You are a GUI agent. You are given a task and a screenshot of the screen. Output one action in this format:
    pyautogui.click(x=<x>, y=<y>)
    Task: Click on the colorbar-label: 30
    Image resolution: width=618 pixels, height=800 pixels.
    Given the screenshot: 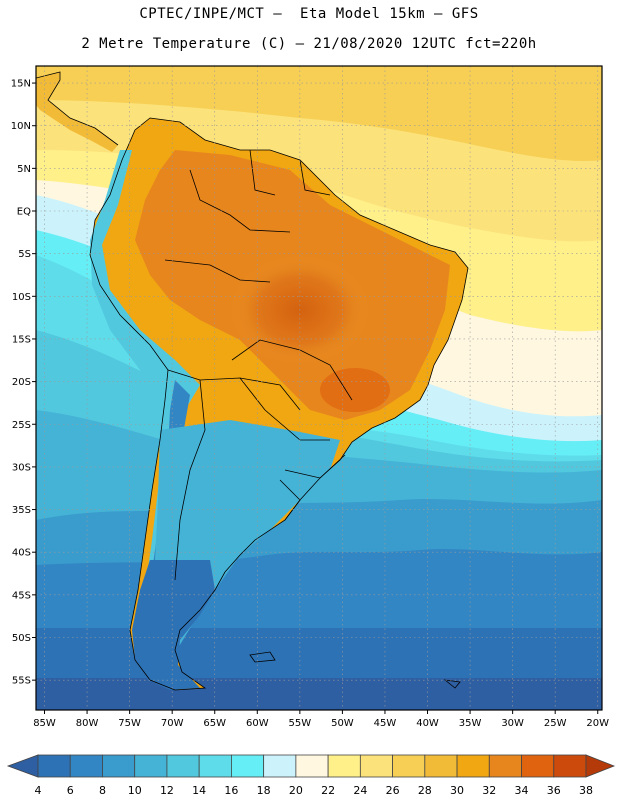 What is the action you would take?
    pyautogui.click(x=457, y=790)
    